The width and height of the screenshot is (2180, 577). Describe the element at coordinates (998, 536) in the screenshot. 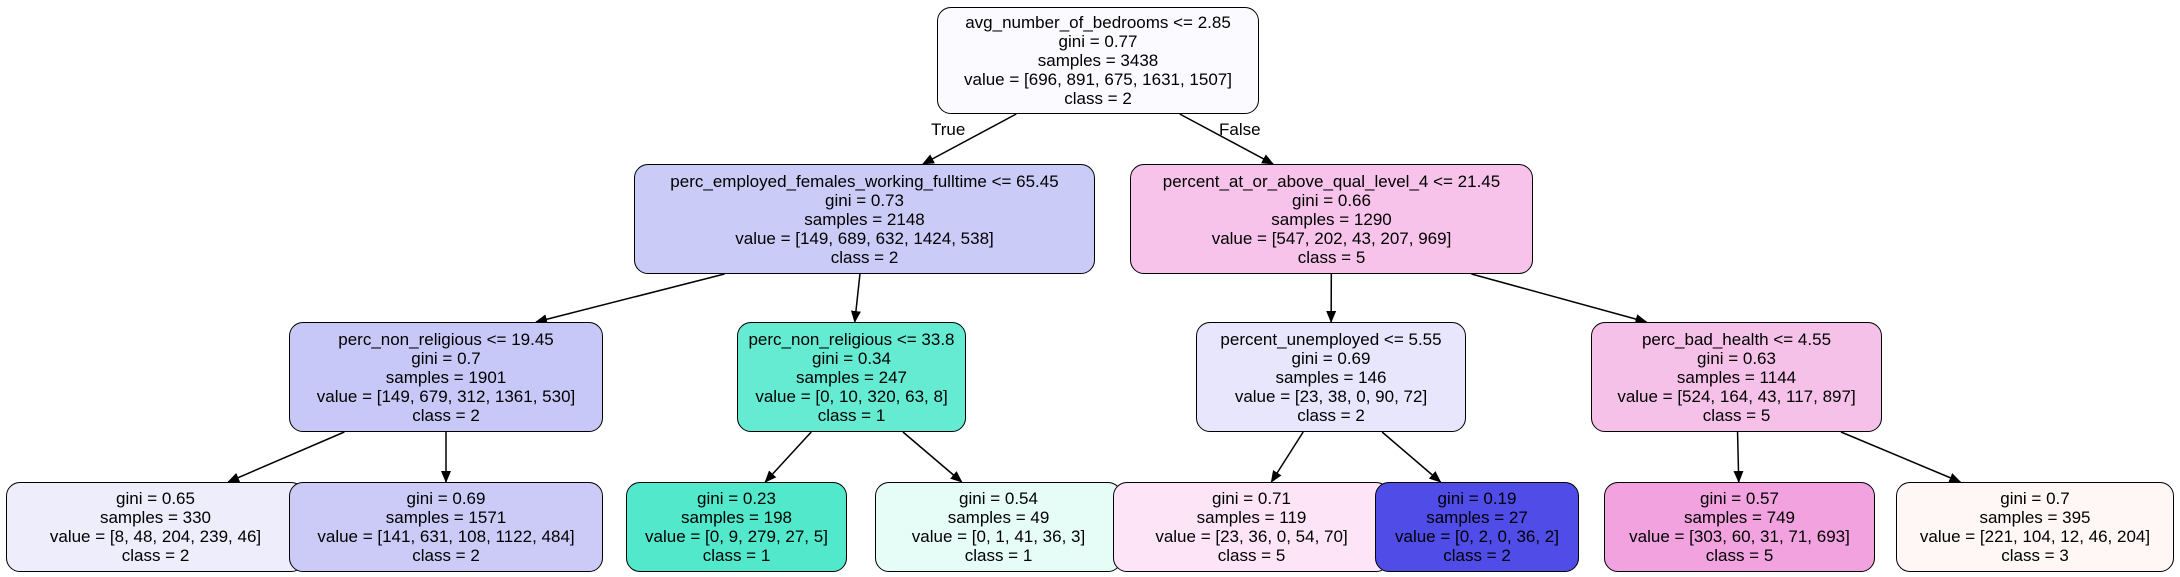

I see `node-line: value = [0, 1, 41, 36, 3]` at that location.